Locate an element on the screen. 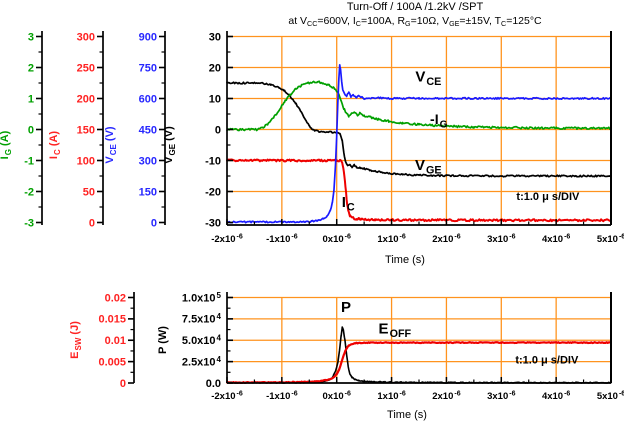  p-axis-title: P (W) is located at coordinates (163, 340).